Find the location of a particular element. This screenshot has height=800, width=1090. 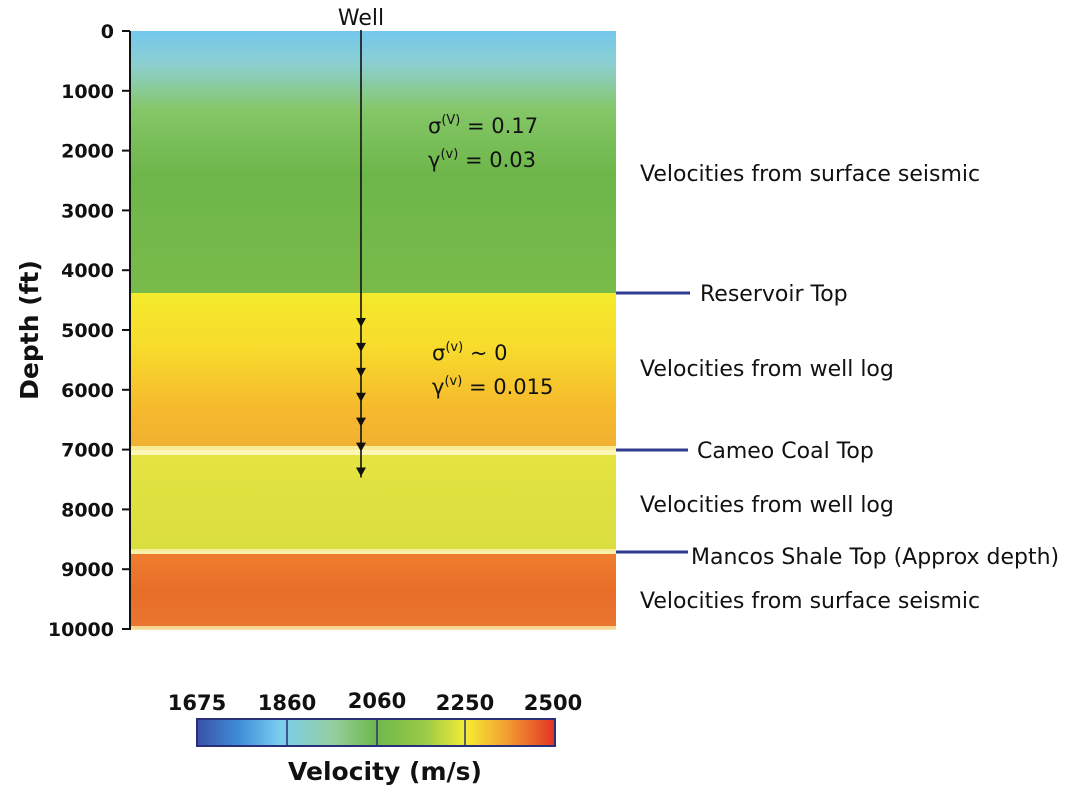

zone3-source-label: Velocities from well log is located at coordinates (767, 505).